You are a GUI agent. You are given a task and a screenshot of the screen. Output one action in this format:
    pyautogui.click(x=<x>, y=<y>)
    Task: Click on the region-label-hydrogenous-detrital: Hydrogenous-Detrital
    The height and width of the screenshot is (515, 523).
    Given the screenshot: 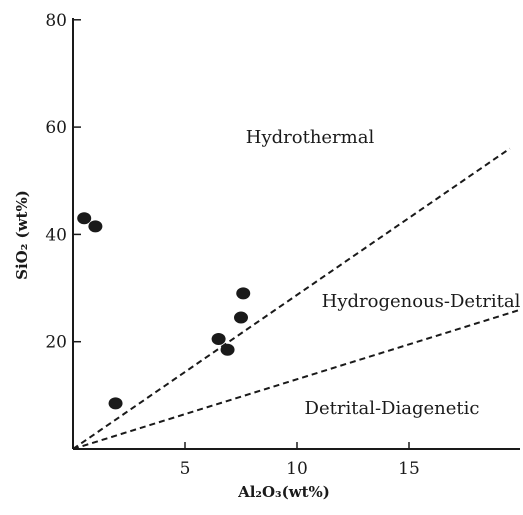 What is the action you would take?
    pyautogui.click(x=421, y=301)
    